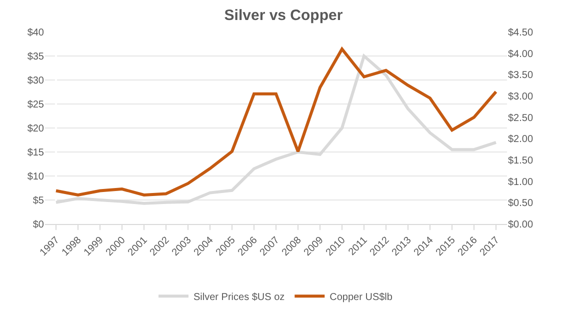  What do you see at coordinates (521, 204) in the screenshot?
I see `y2-tick-label: $0.50` at bounding box center [521, 204].